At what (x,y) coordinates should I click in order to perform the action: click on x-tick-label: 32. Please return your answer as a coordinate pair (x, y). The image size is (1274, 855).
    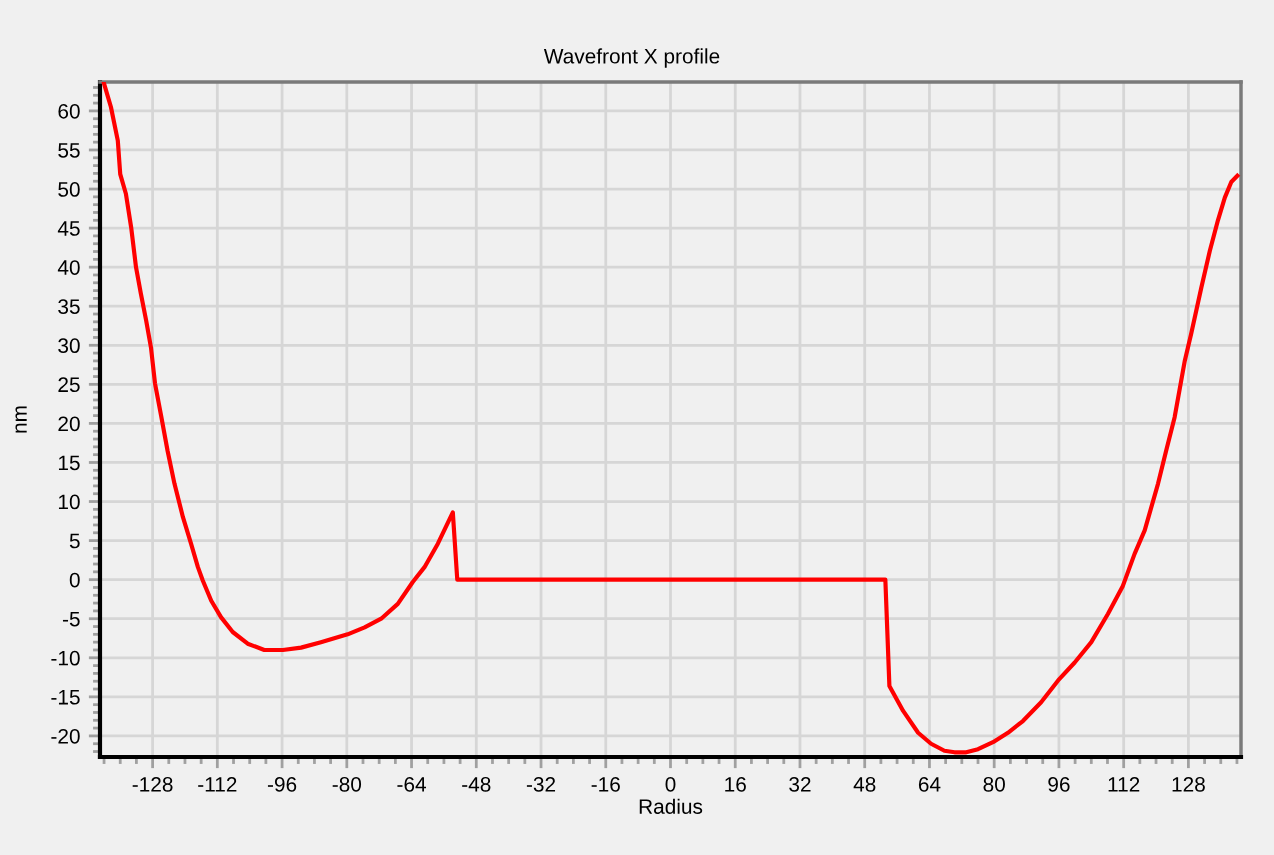
    Looking at the image, I should click on (800, 784).